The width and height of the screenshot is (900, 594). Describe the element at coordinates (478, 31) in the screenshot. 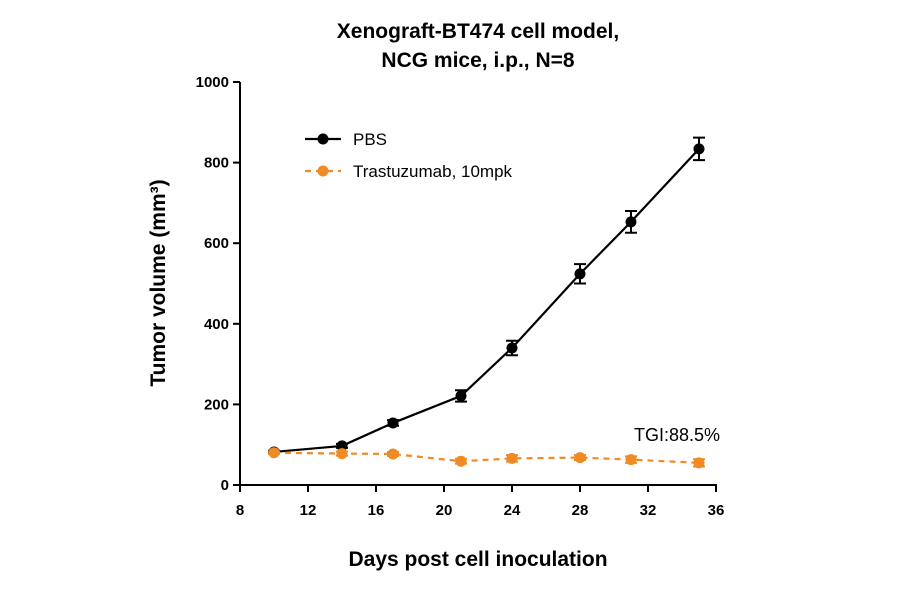

I see `chart-title: Xenograft-BT474 cell model,` at that location.